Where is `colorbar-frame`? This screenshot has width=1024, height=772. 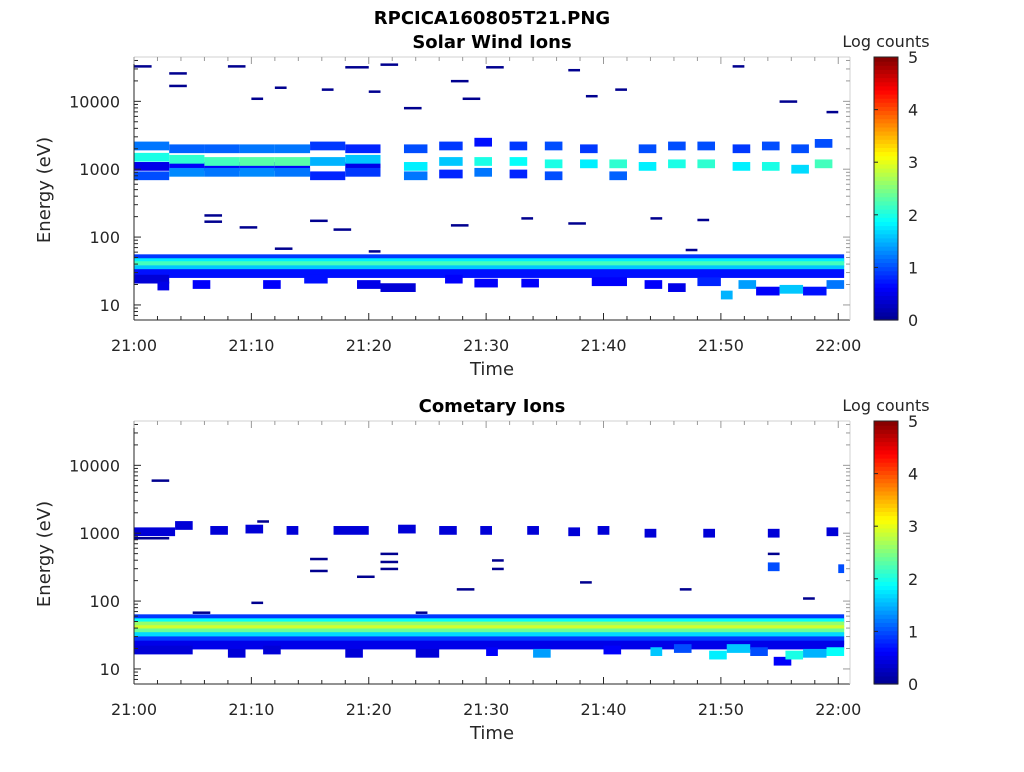
colorbar-frame is located at coordinates (886, 552).